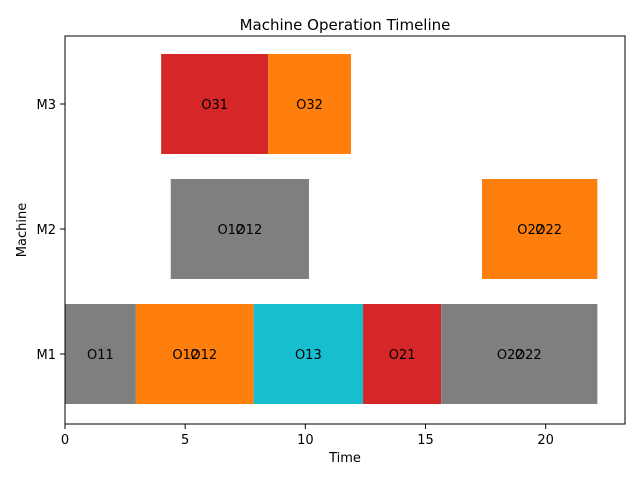 This screenshot has width=640, height=480. Describe the element at coordinates (22, 230) in the screenshot. I see `y-axis-label: Machine` at that location.